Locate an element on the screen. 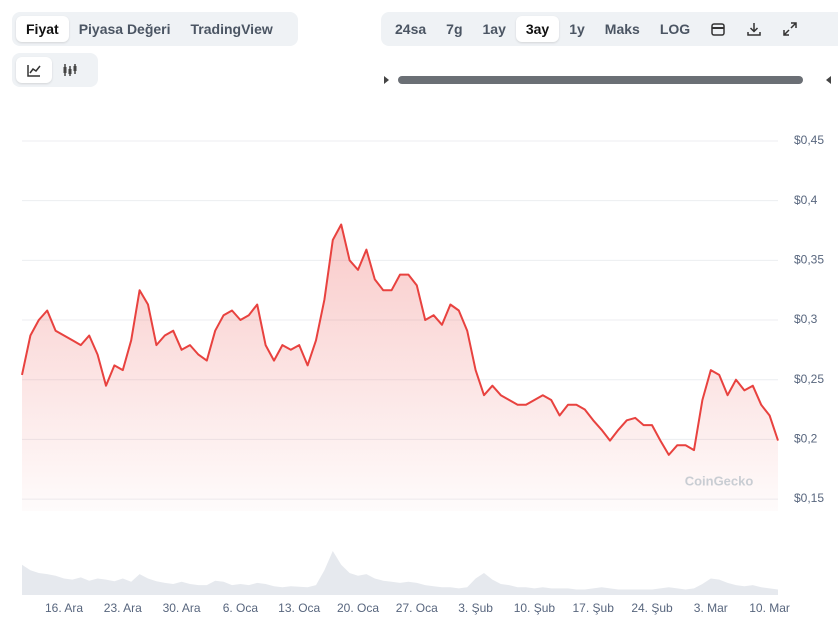 The width and height of the screenshot is (838, 628). x-tick-label: 27. Oca is located at coordinates (417, 608).